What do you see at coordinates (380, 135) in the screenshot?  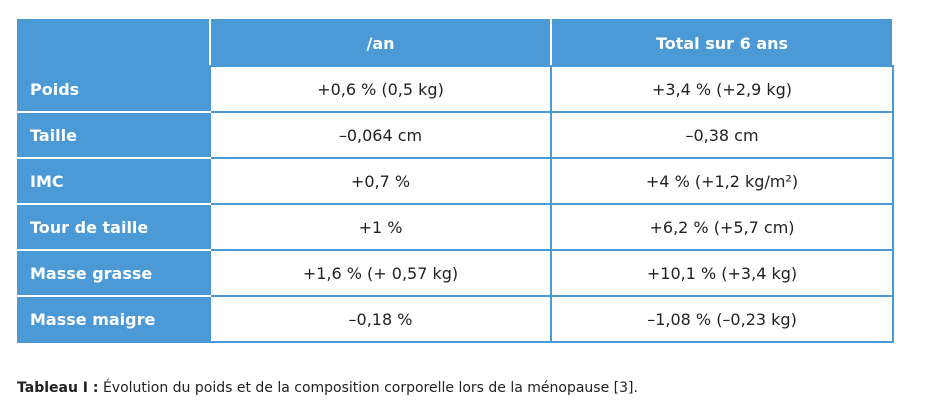 I see `table-cell: –0,064 cm` at bounding box center [380, 135].